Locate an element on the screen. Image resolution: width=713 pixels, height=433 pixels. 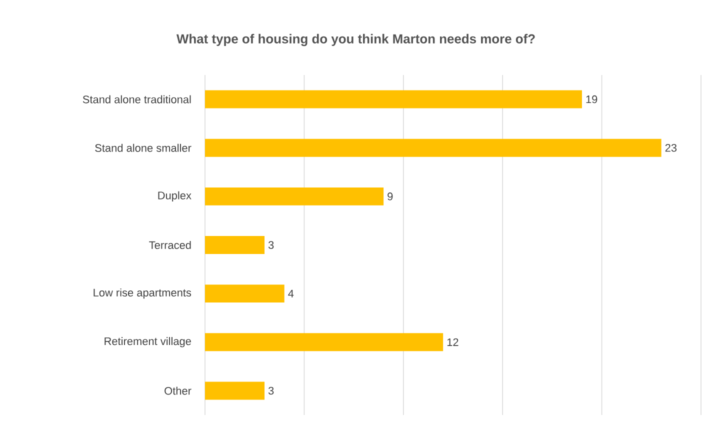
y-tick-label: Stand alone smaller is located at coordinates (143, 148).